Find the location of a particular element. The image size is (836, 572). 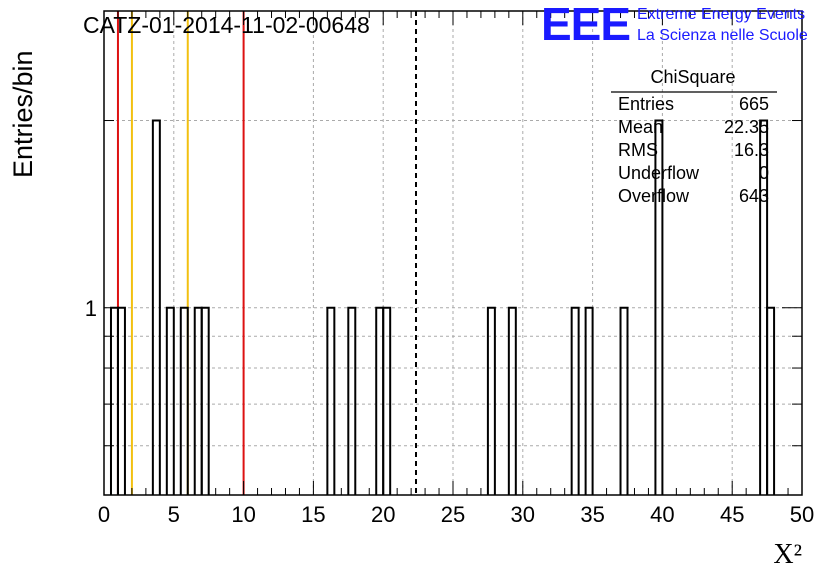

x-tick-label: 30 is located at coordinates (523, 514).